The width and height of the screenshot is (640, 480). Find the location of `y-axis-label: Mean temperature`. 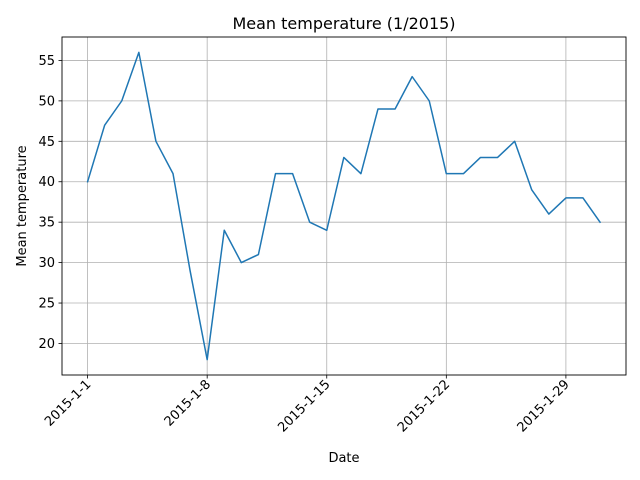

y-axis-label: Mean temperature is located at coordinates (22, 205).